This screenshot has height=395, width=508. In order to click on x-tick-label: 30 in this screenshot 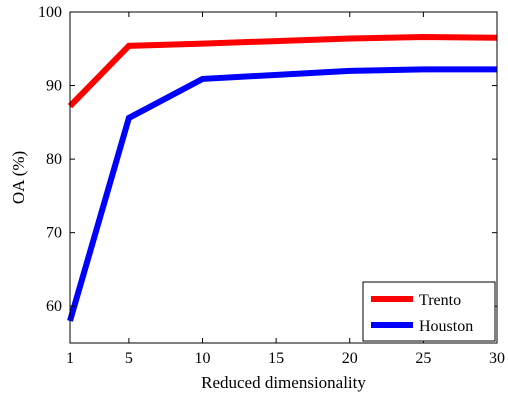, I will do `click(497, 358)`.